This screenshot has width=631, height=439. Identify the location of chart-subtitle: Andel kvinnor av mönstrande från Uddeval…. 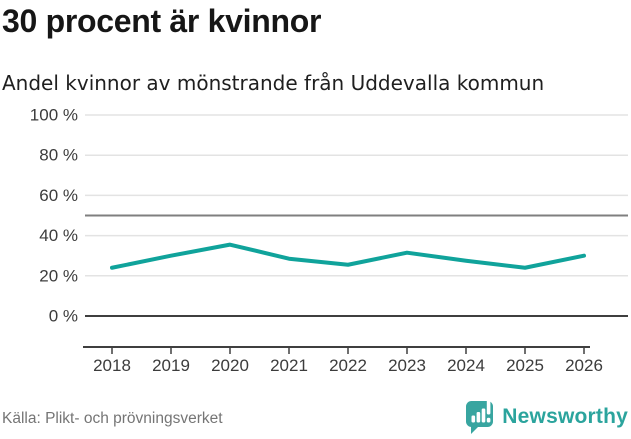
(273, 83).